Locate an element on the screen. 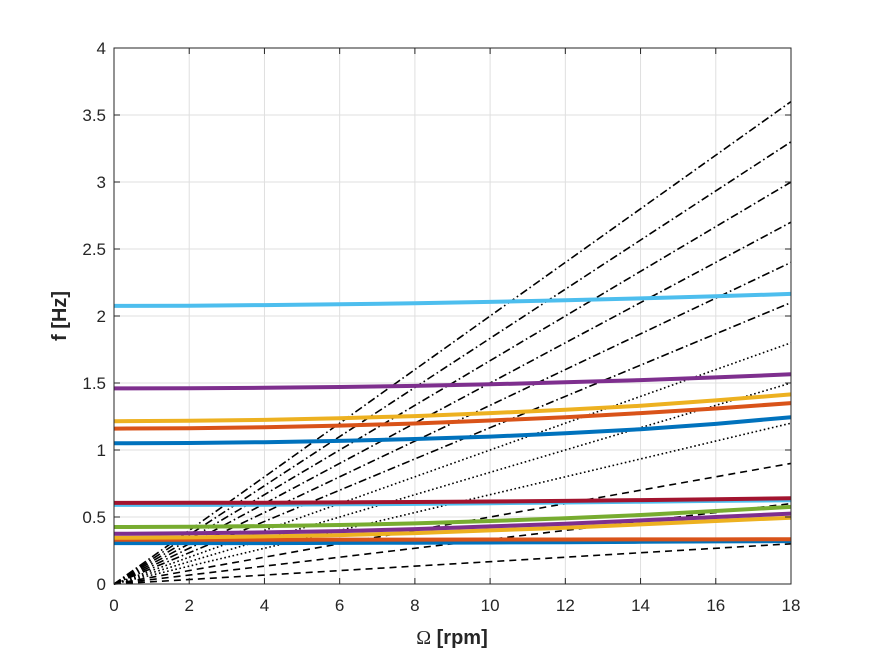  y-tick-label: 2.5 is located at coordinates (94, 249).